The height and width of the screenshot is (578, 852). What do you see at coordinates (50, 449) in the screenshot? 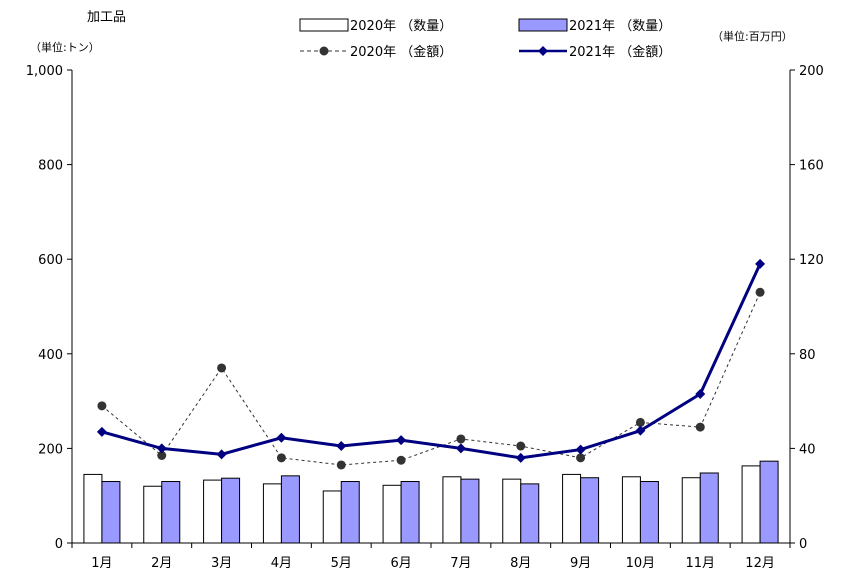
I see `left-tick-label: 200` at bounding box center [50, 449].